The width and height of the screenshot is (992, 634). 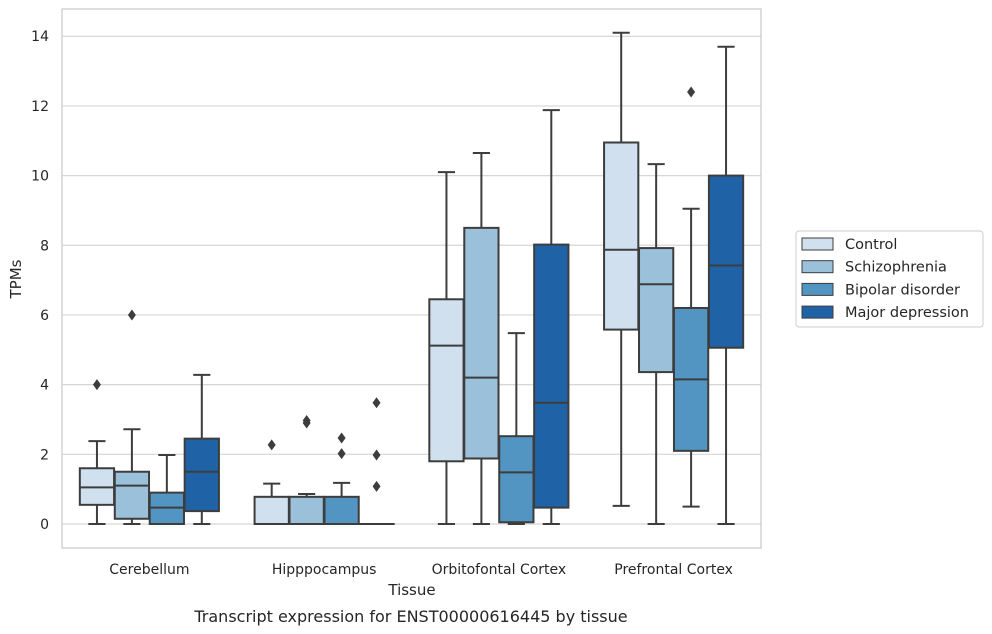 What do you see at coordinates (40, 37) in the screenshot?
I see `y-tick-label: 14` at bounding box center [40, 37].